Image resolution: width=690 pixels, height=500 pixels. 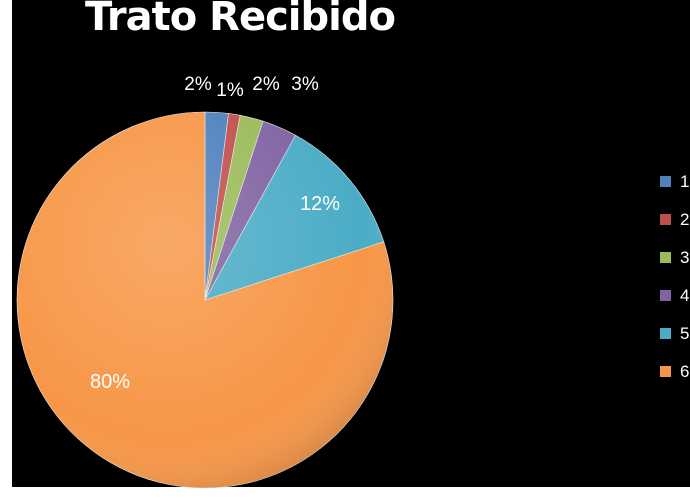 What do you see at coordinates (684, 295) in the screenshot?
I see `legend-label-4: 4` at bounding box center [684, 295].